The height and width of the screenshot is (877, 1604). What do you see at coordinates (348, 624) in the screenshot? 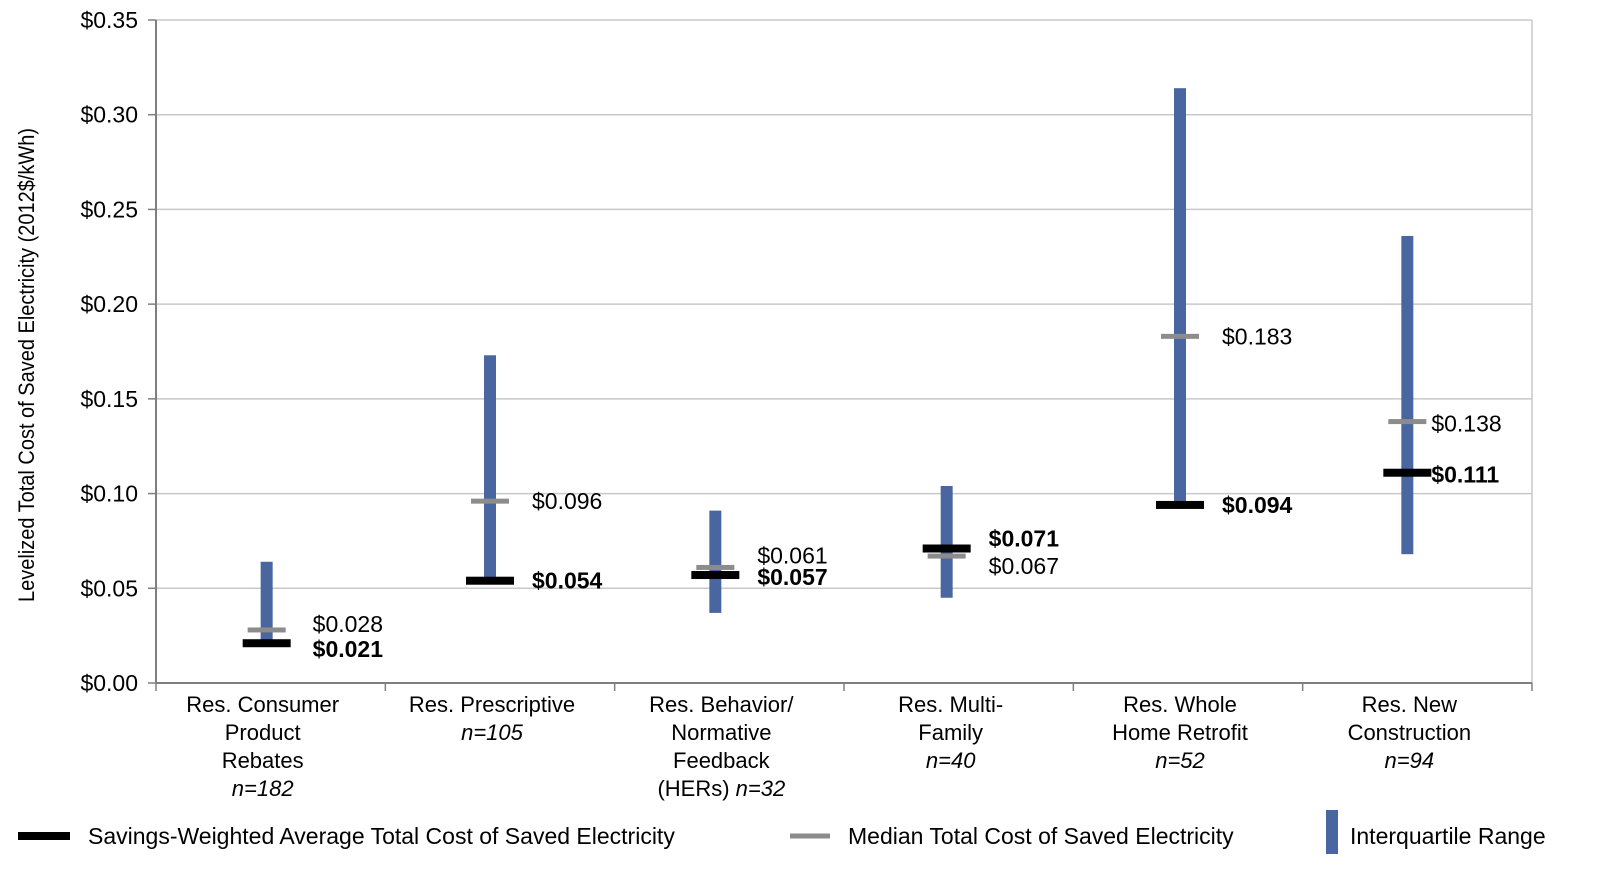
I see `median-value-label: $0.028` at bounding box center [348, 624].